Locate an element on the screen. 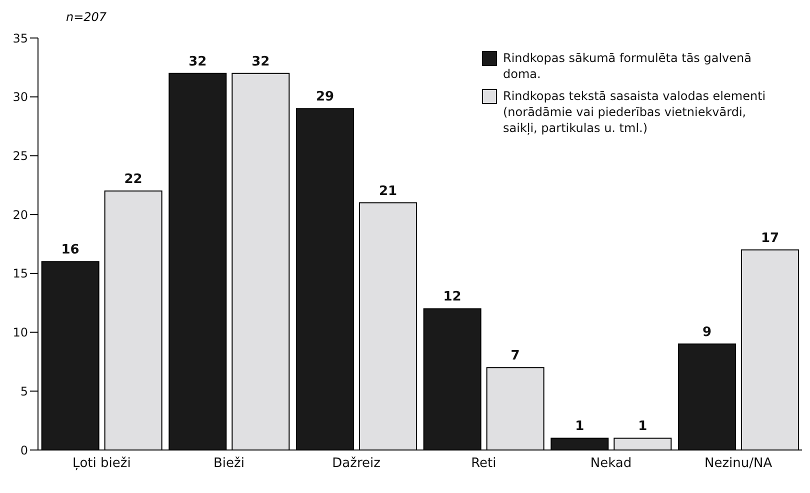 This screenshot has height=493, width=810. data-label: 7 is located at coordinates (515, 356).